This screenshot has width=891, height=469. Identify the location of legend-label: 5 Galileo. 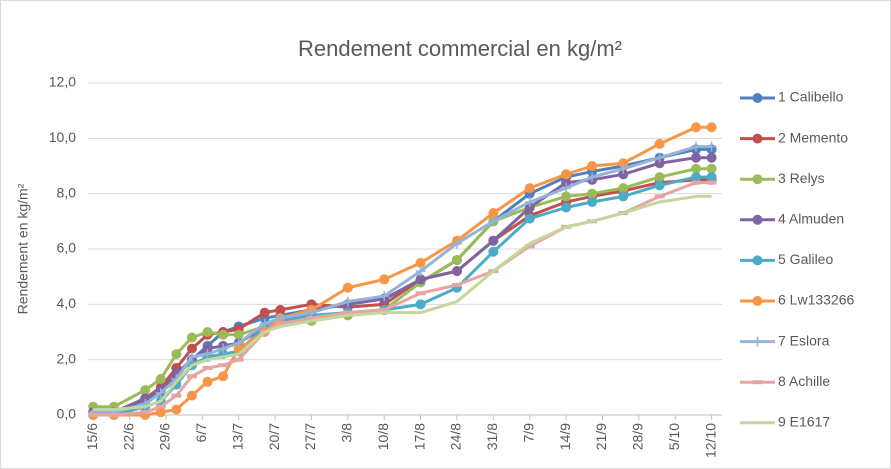
(805, 259).